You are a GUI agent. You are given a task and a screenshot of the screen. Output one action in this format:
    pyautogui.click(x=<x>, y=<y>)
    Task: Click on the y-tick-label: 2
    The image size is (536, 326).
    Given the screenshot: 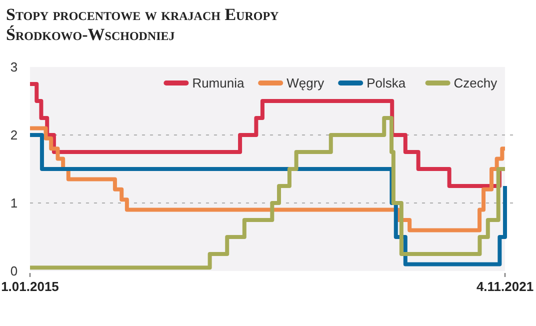 What is the action you would take?
    pyautogui.click(x=14, y=135)
    